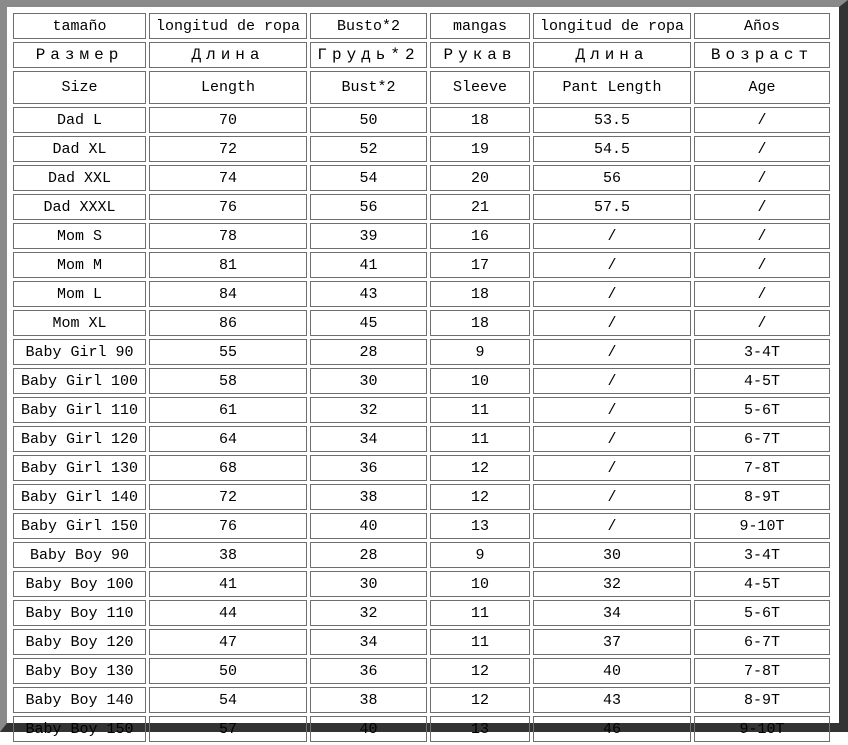  Describe the element at coordinates (79, 55) in the screenshot. I see `header-row-russian-cell-size: Размер` at that location.